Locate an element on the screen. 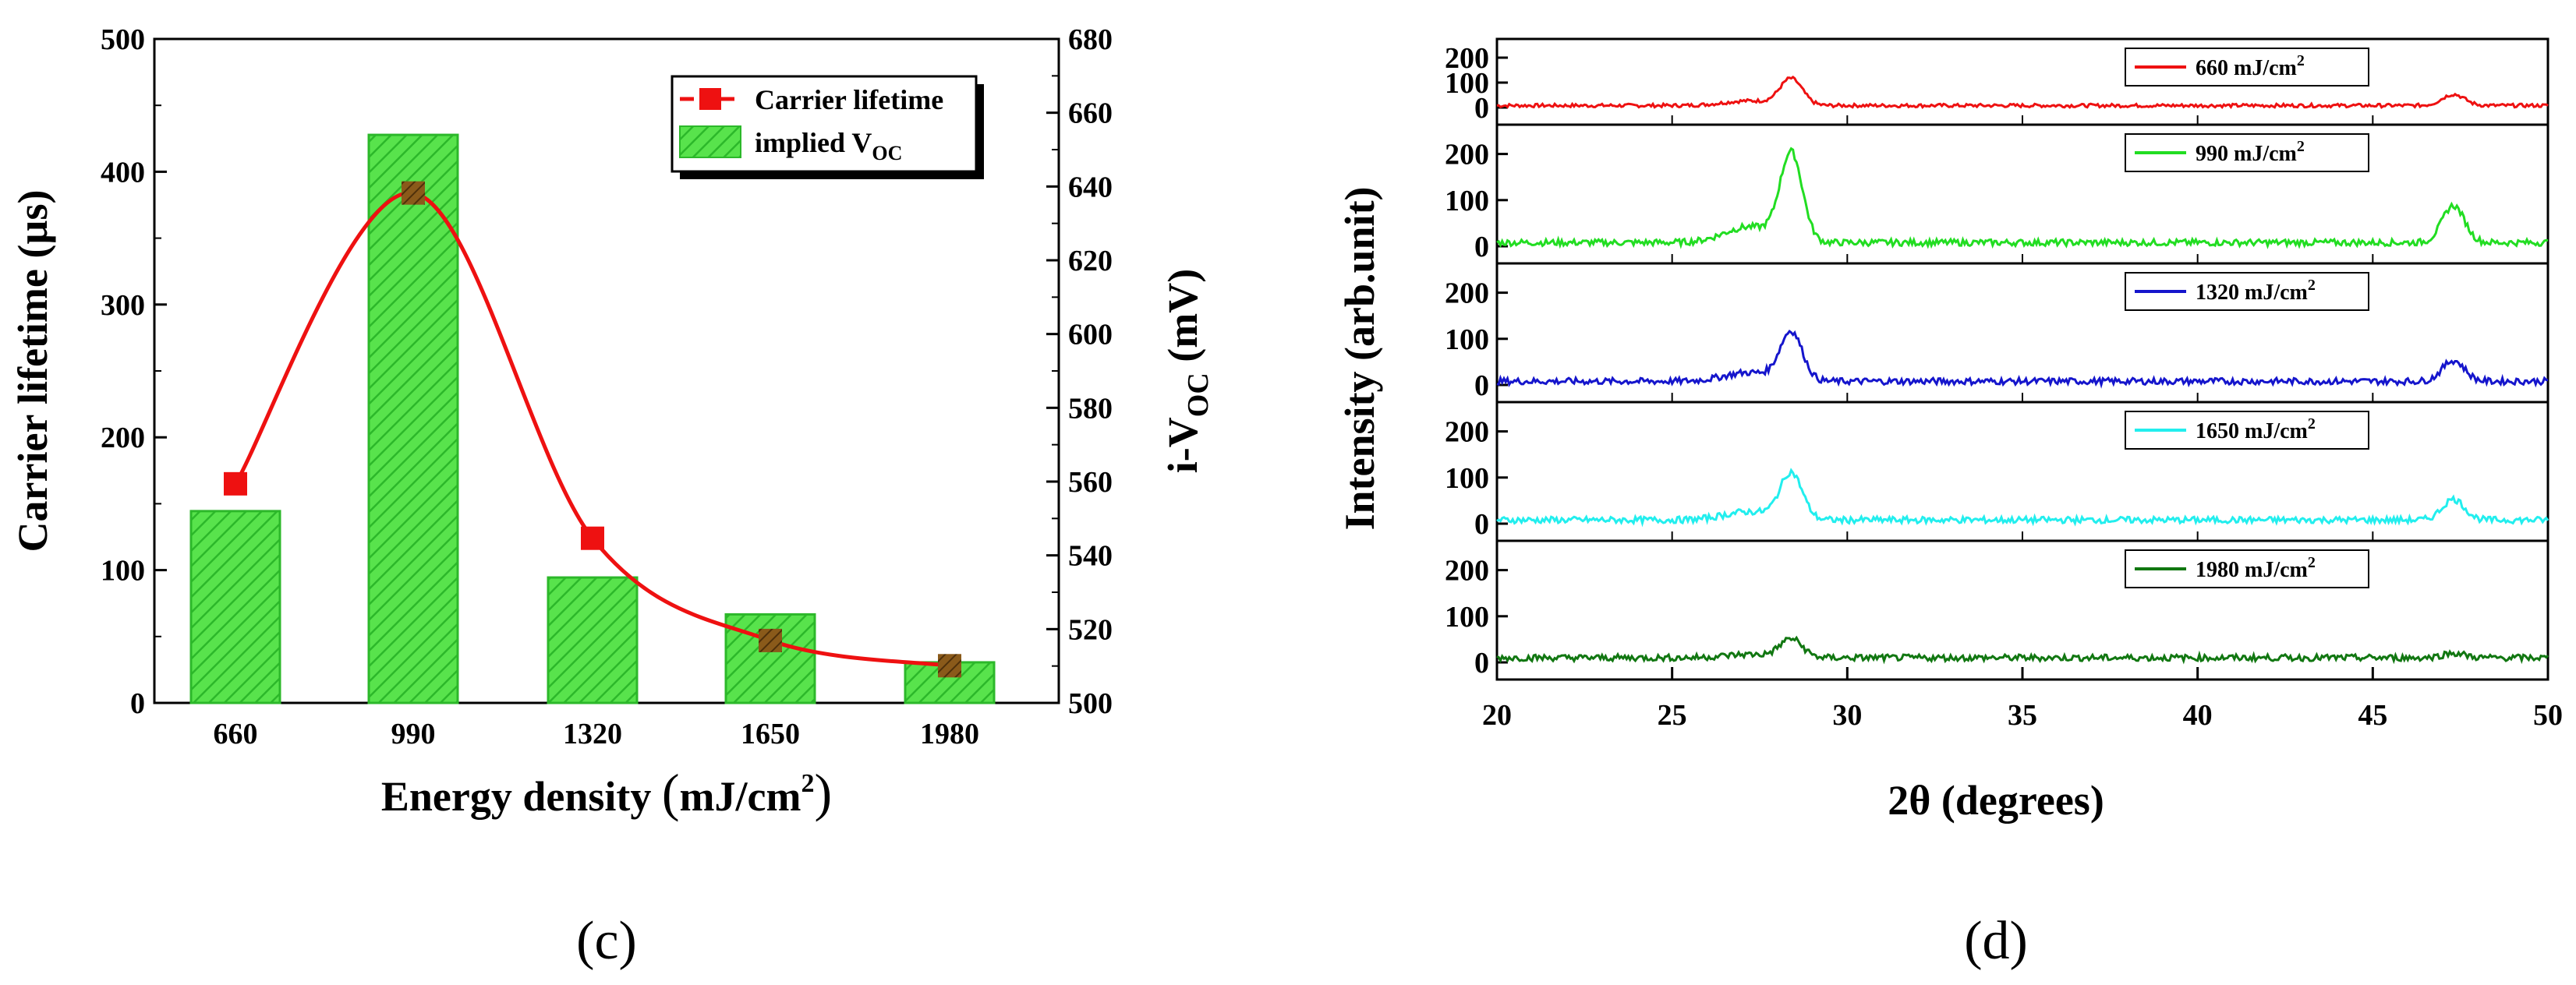  y2-tick-label-c: 680 is located at coordinates (1090, 39).